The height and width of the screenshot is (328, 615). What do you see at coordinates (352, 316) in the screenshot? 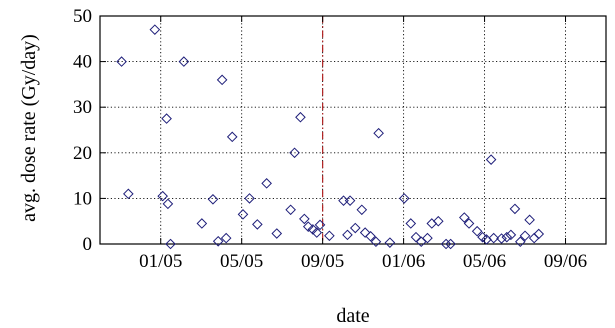
I see `x-axis-title: date` at bounding box center [352, 316].